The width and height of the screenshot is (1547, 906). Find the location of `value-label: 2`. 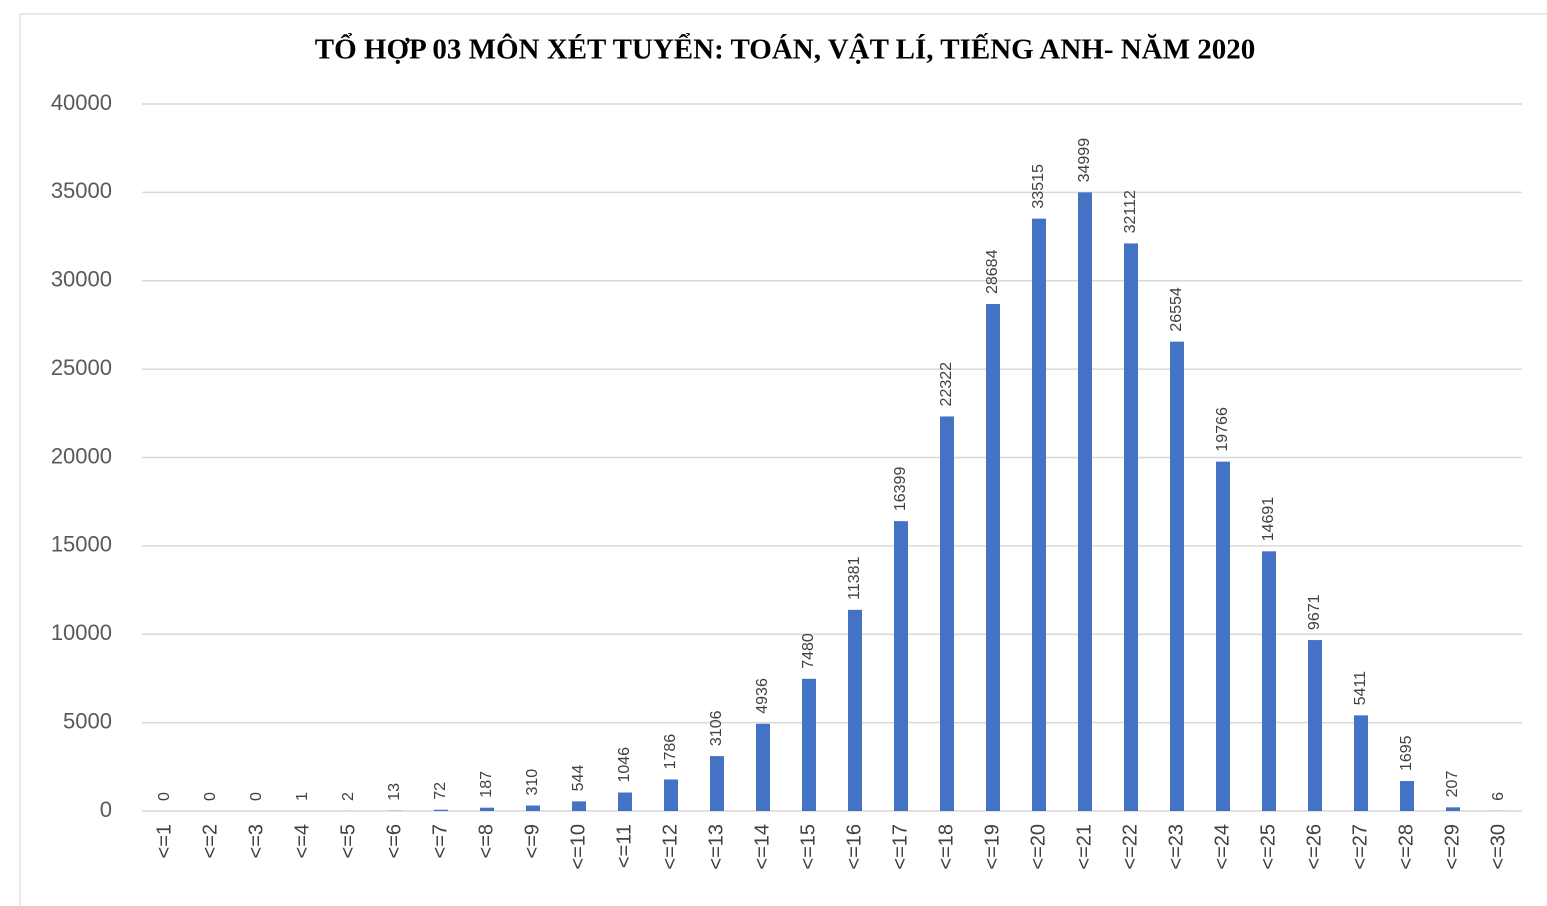

value-label: 2 is located at coordinates (348, 796).